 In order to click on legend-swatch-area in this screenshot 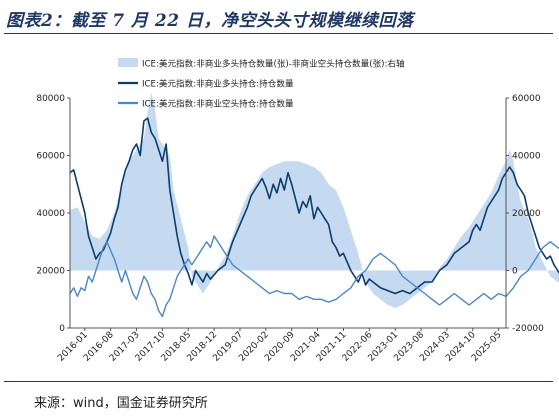, I will do `click(128, 62)`.